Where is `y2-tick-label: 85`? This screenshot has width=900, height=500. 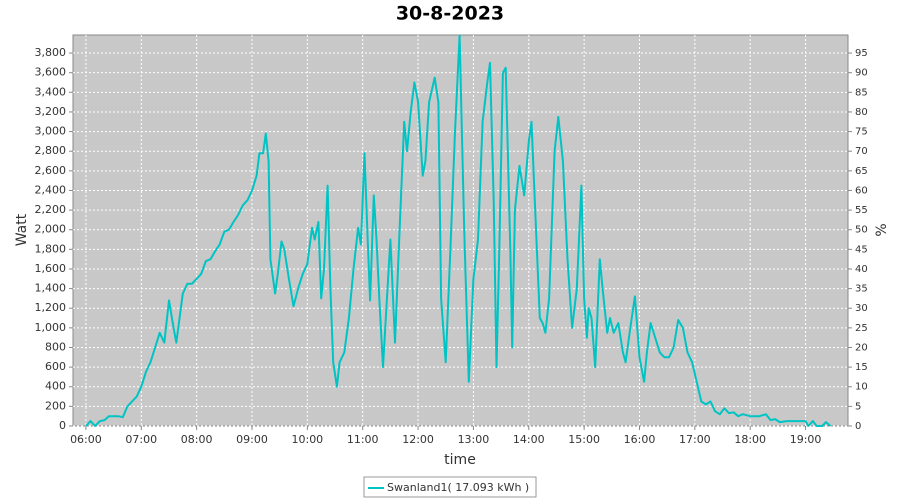
y2-tick-label: 85 is located at coordinates (861, 92).